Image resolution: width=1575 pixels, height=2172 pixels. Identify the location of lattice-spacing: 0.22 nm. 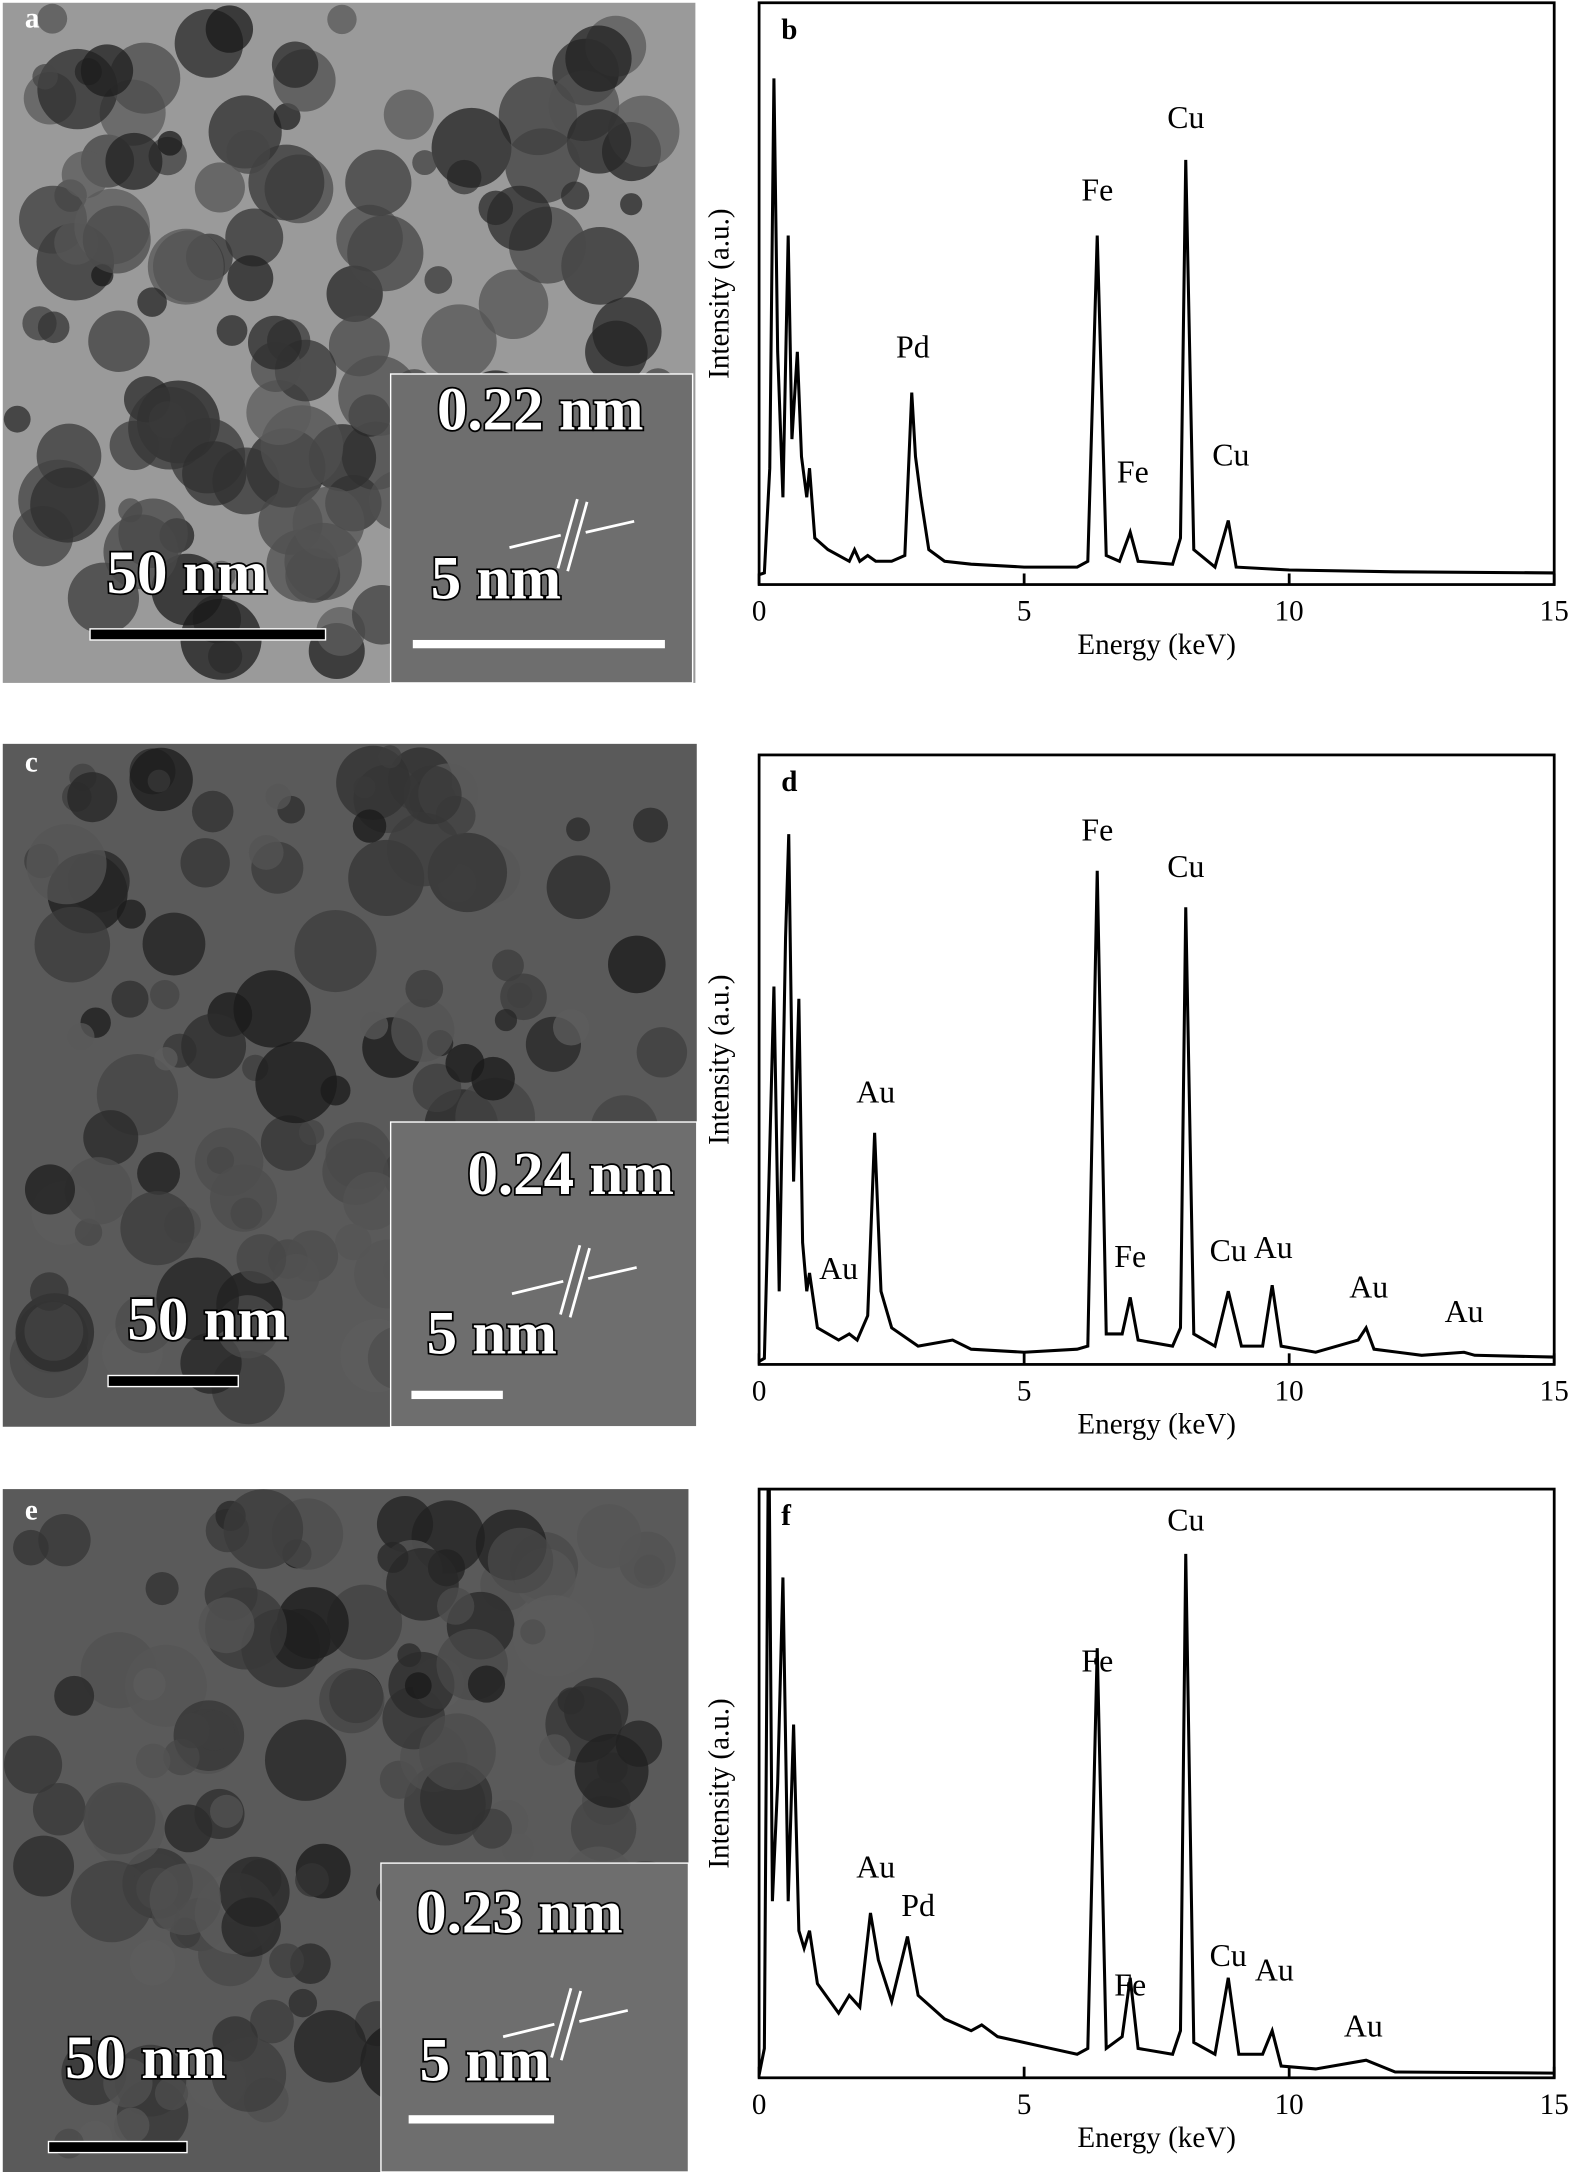
(540, 409).